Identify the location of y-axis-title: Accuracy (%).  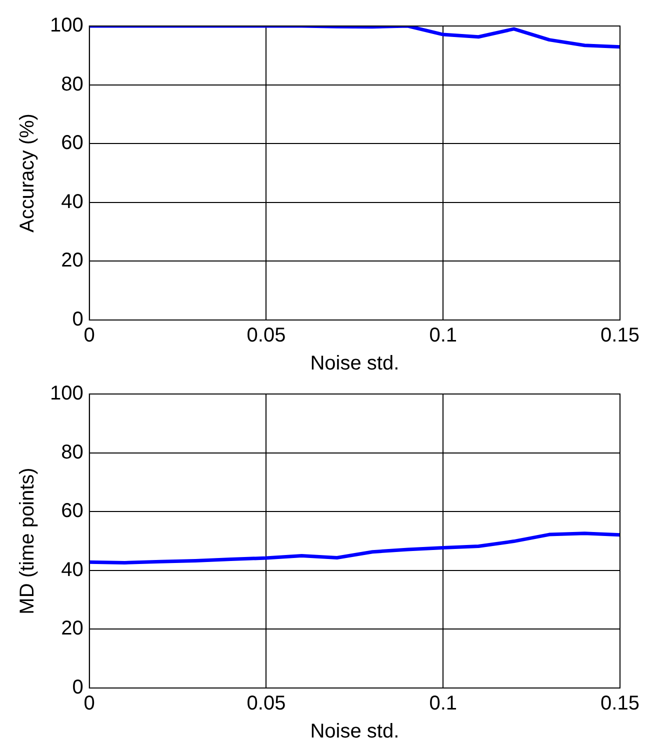
(27, 173).